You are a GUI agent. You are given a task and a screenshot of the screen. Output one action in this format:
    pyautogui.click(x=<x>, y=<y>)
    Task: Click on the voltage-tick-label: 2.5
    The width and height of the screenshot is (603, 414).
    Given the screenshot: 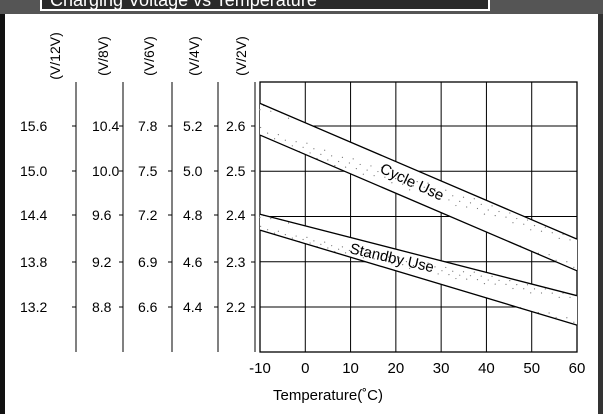 What is the action you would take?
    pyautogui.click(x=236, y=171)
    